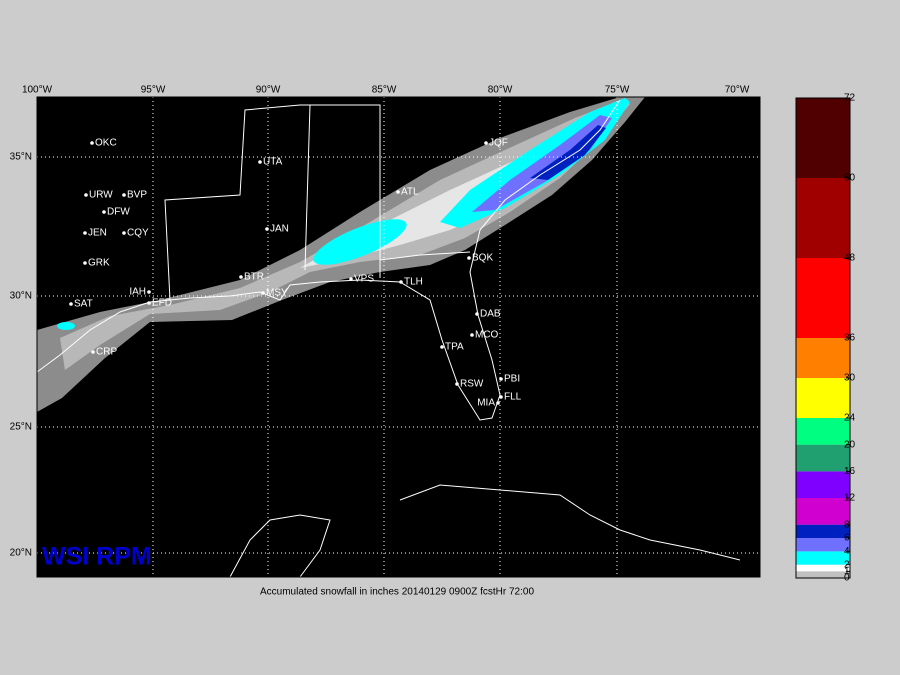 The height and width of the screenshot is (675, 900). I want to click on city-label: GRK, so click(99, 263).